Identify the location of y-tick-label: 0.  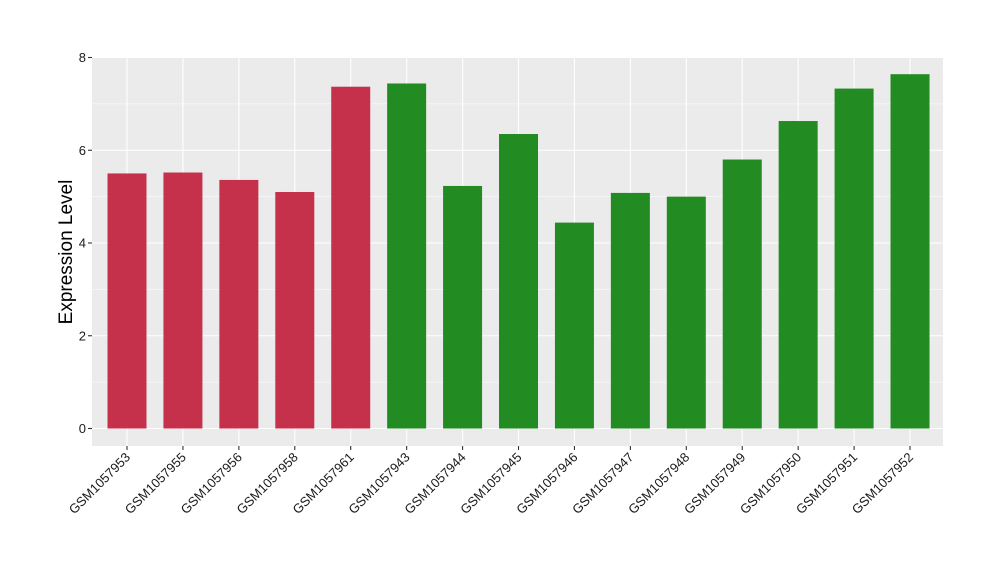
(82, 428).